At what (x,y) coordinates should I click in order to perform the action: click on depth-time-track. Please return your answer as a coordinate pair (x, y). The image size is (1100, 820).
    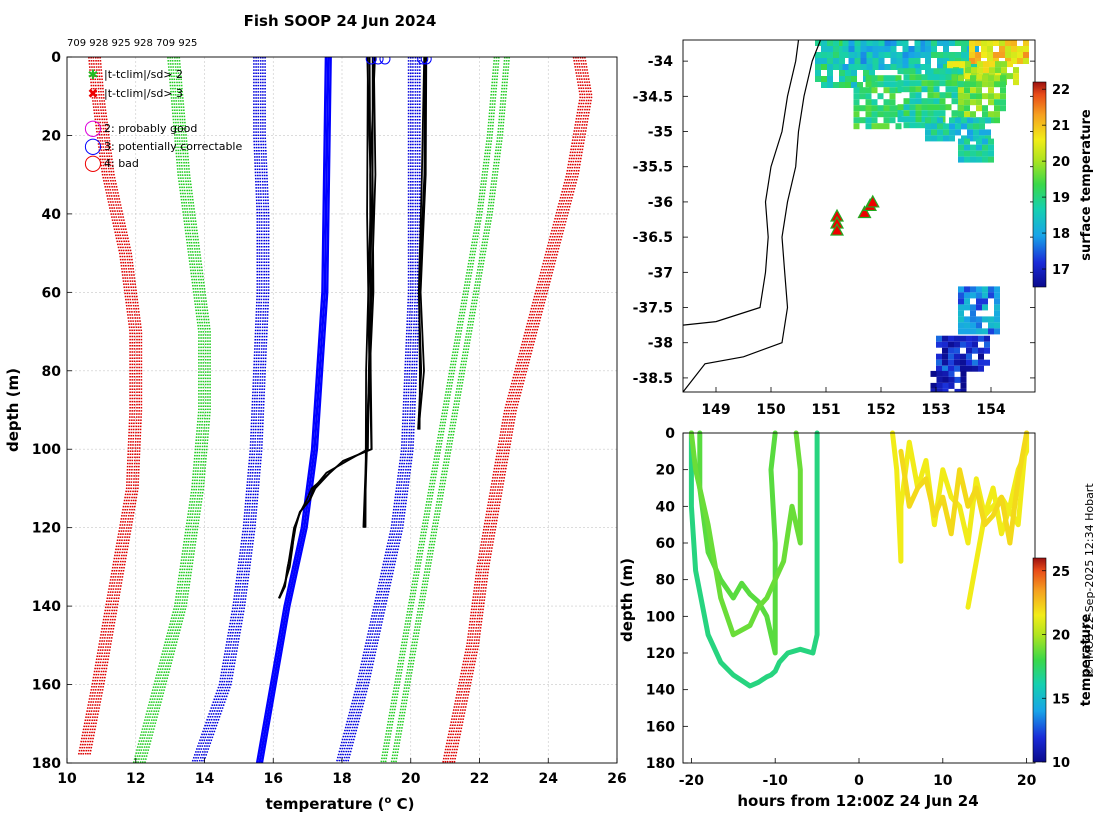
    Looking at the image, I should click on (737, 543).